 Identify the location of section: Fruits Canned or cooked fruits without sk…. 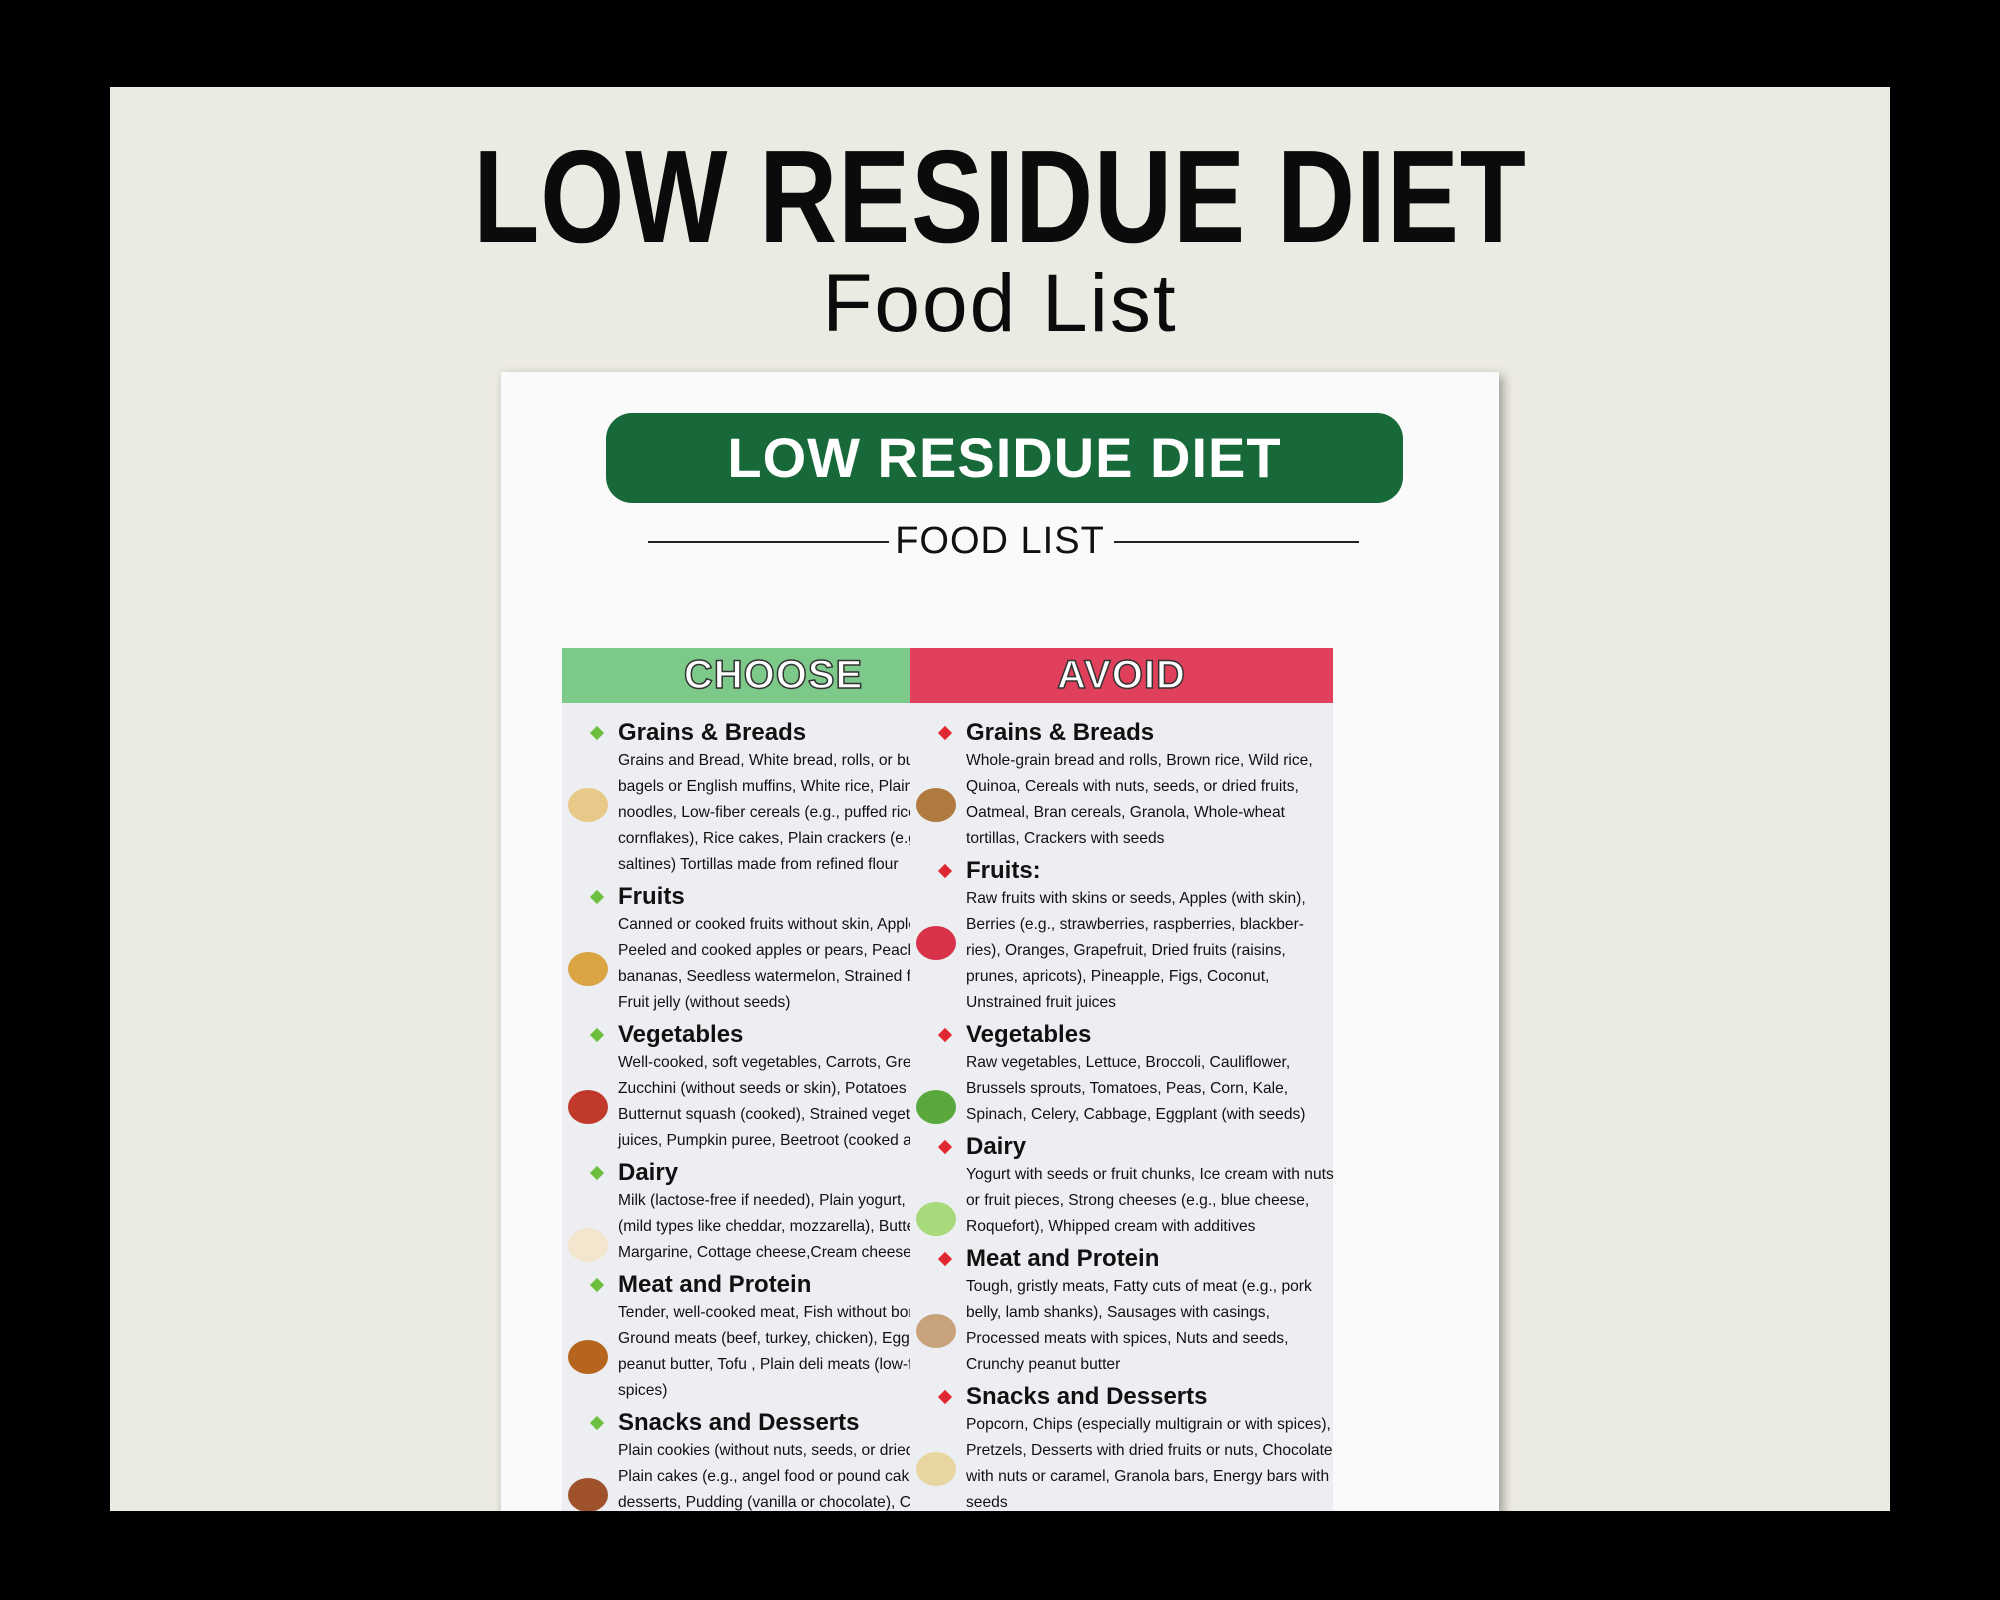
(777, 949).